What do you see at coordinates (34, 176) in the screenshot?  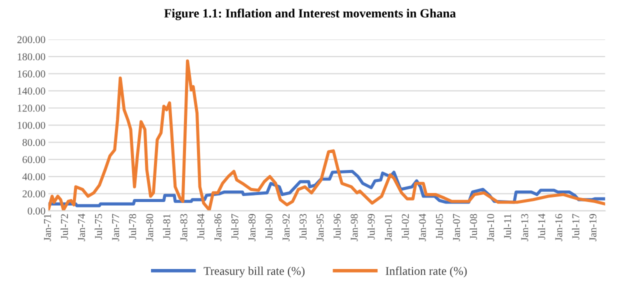 I see `y-tick-label: 40.00` at bounding box center [34, 176].